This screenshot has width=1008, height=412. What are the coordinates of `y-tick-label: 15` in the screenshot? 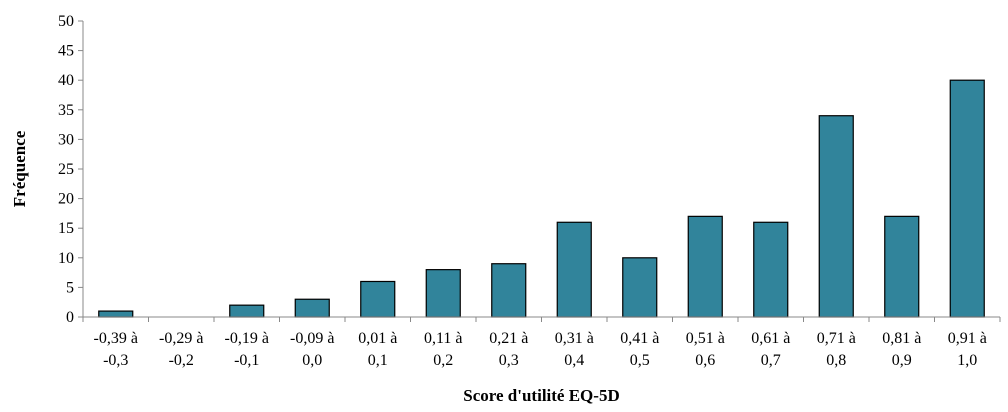 It's located at (66, 228).